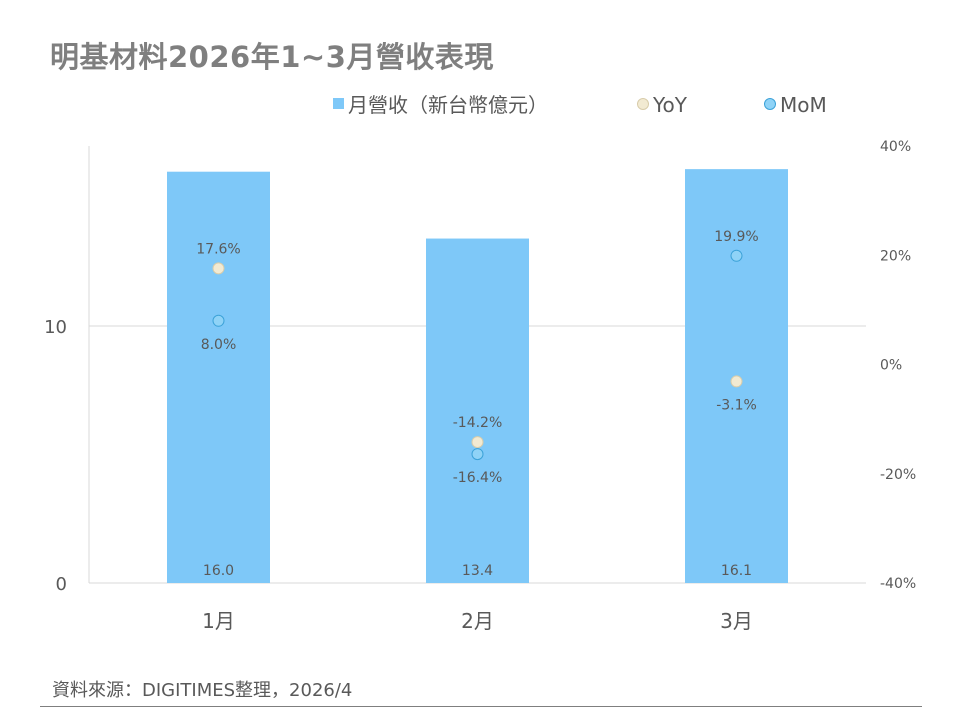 The image size is (960, 720). Describe the element at coordinates (803, 105) in the screenshot. I see `legend-label: MoM` at that location.